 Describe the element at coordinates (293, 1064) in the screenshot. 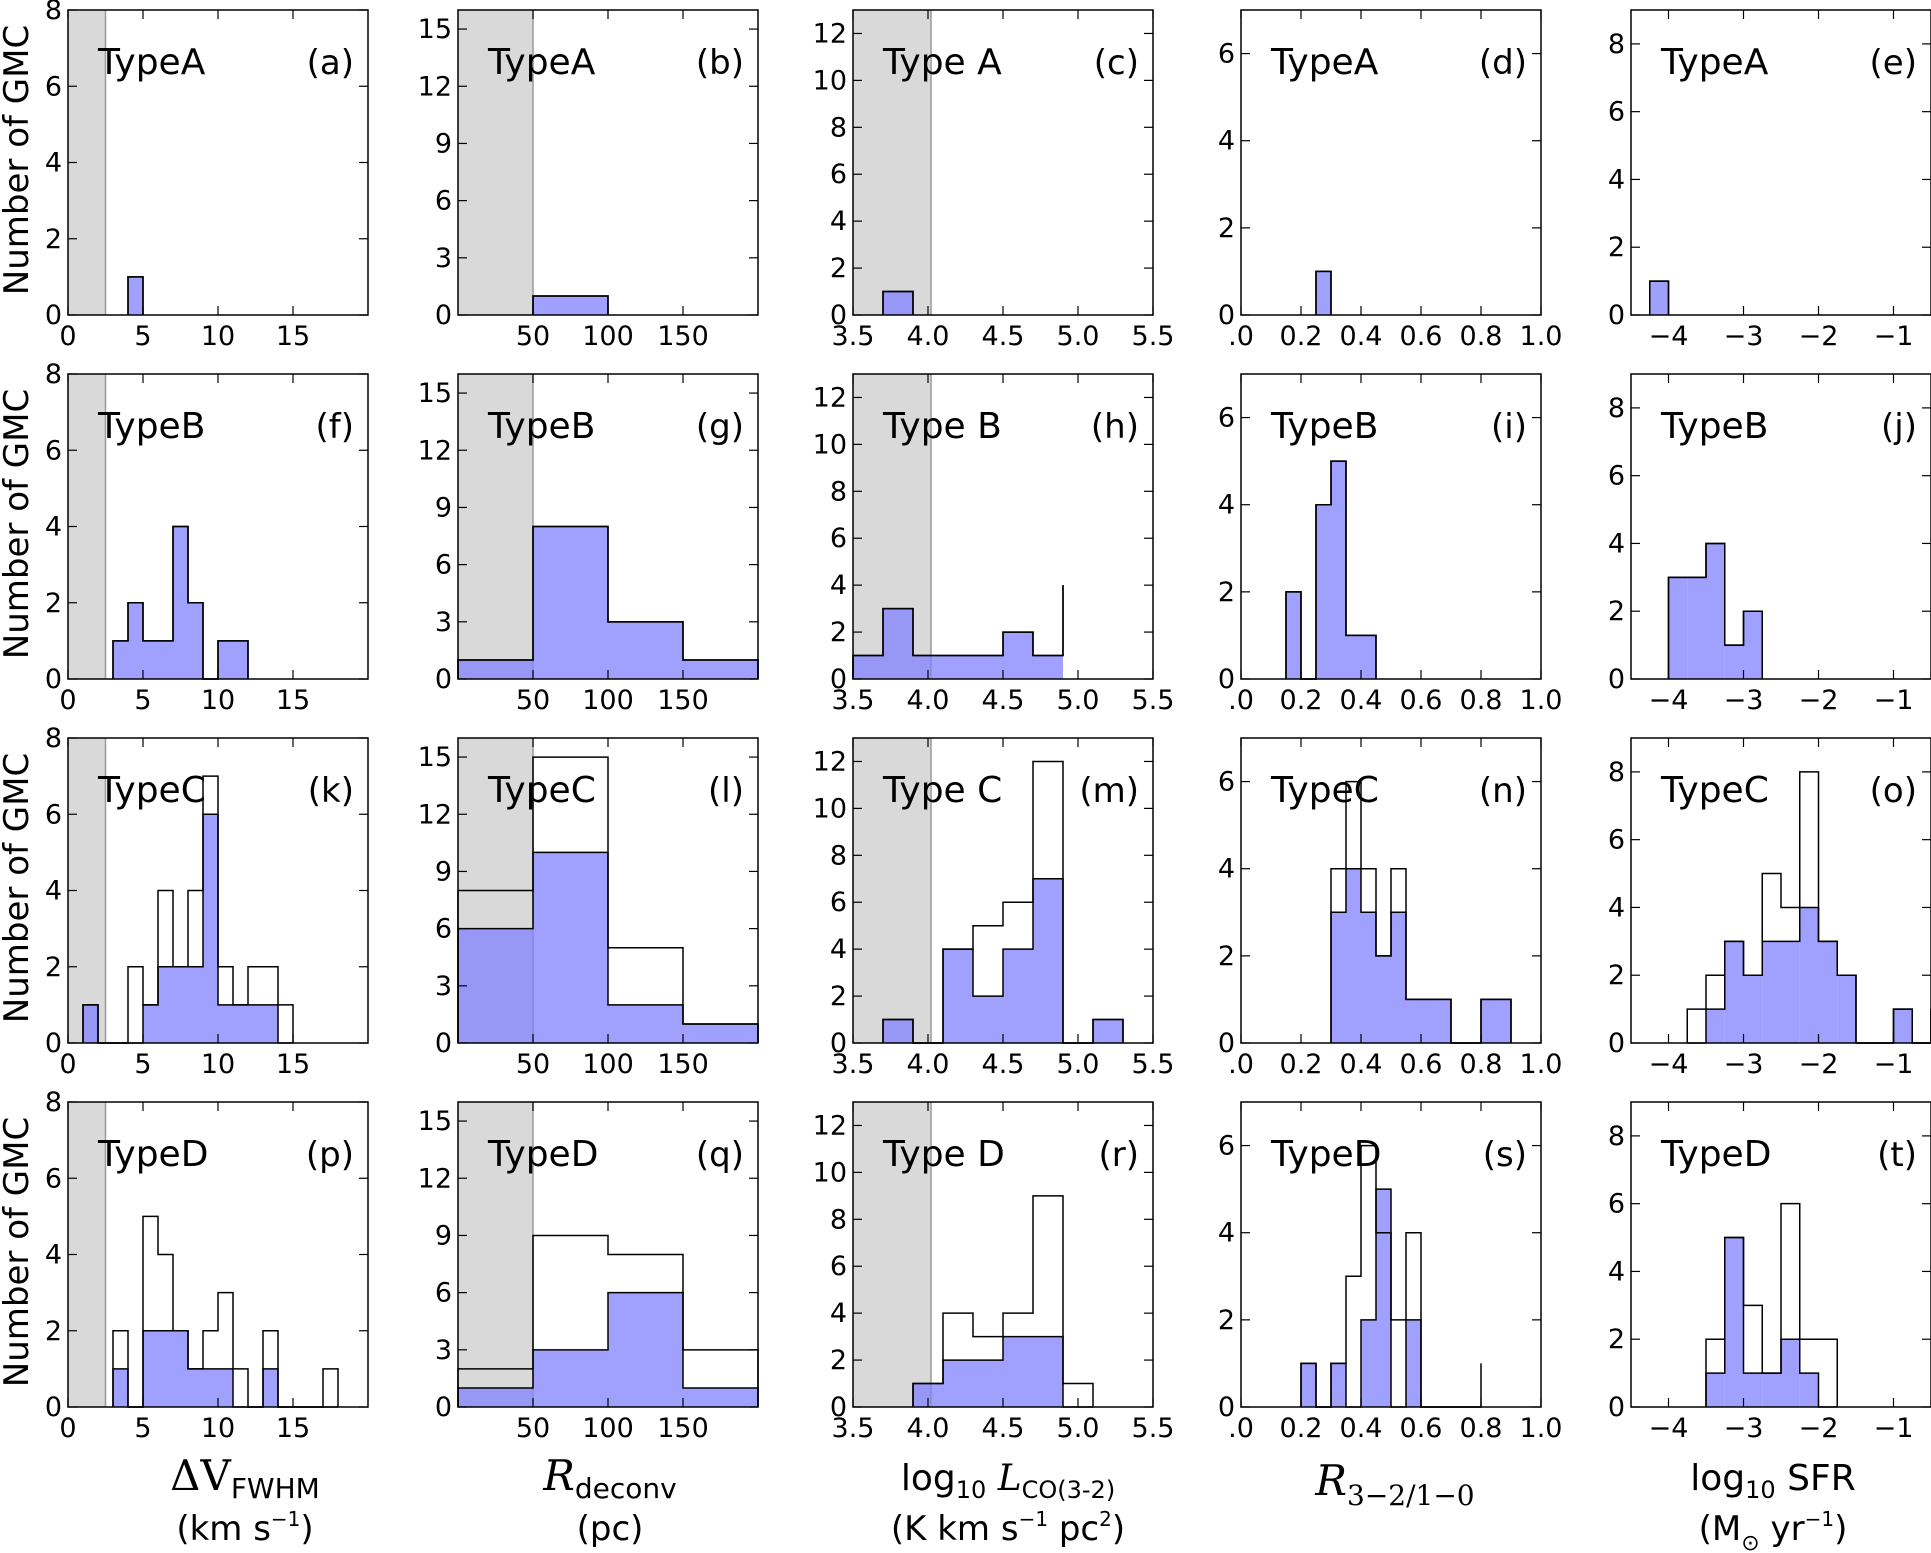

I see `xtick-label-k-3: 15` at that location.